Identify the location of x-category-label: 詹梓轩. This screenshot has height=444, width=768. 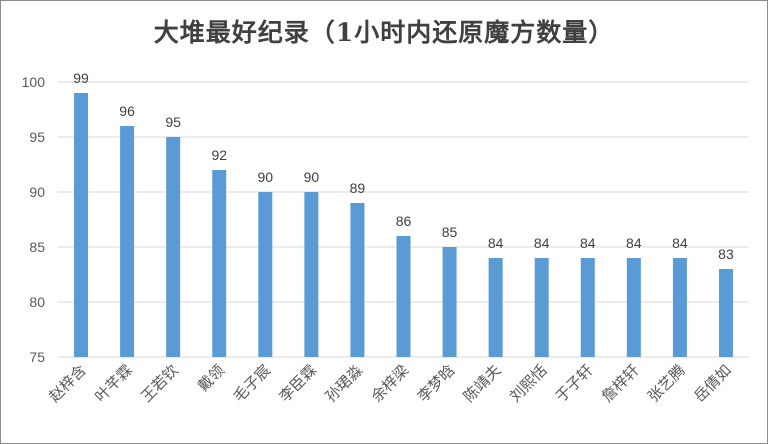
(620, 383).